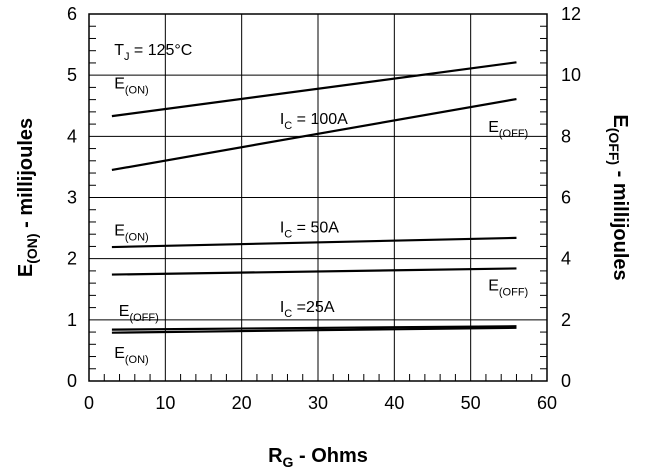 The image size is (648, 474). What do you see at coordinates (571, 14) in the screenshot?
I see `y-right-tick-label: 12` at bounding box center [571, 14].